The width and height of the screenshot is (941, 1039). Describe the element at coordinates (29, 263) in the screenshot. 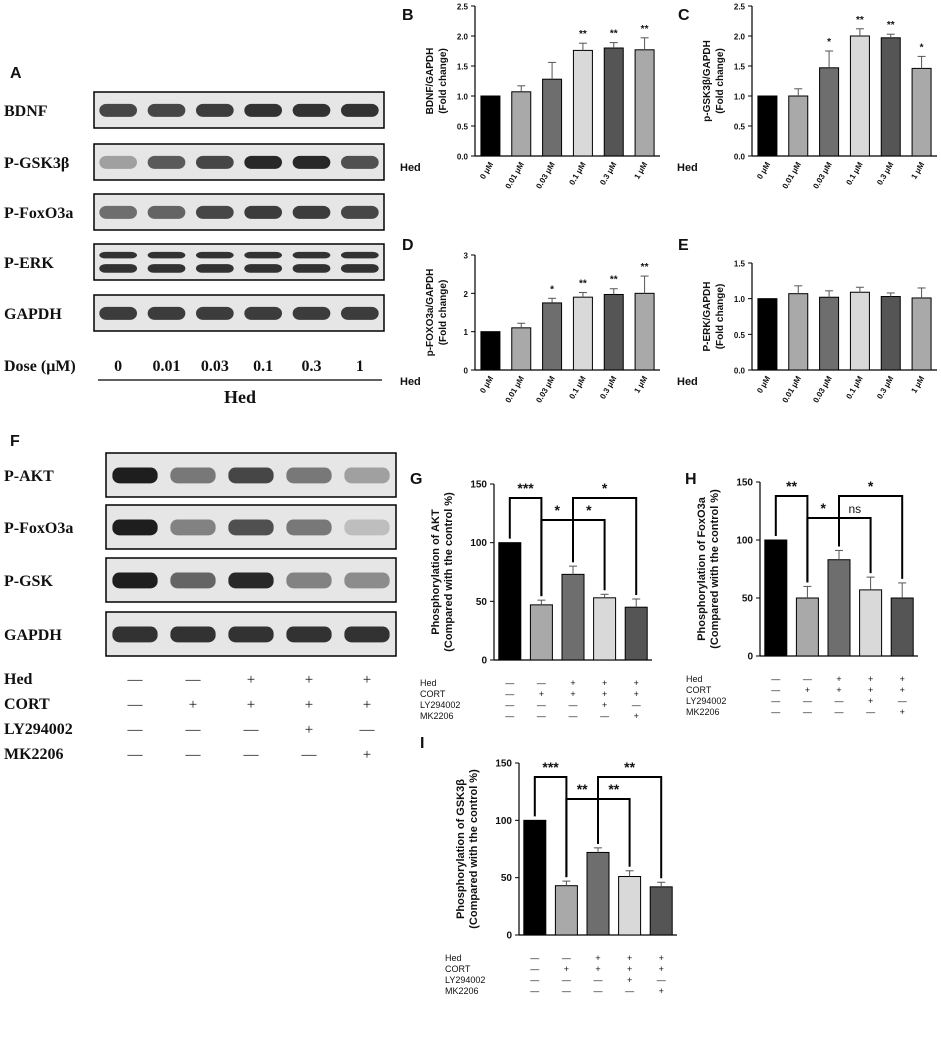

I see `blot-a-row-label: P-ERK` at that location.